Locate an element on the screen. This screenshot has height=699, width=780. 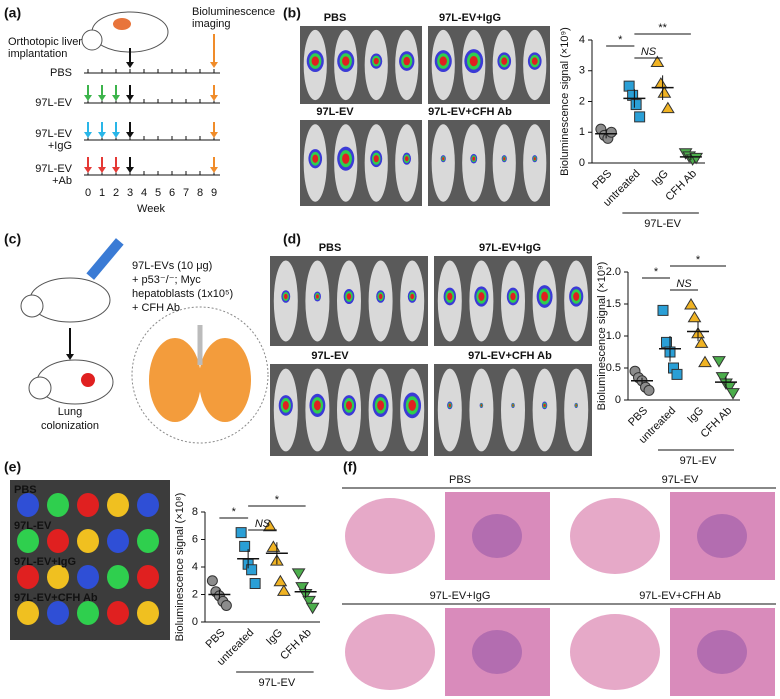
y-tick-label: 2.0 is located at coordinates (613, 272).